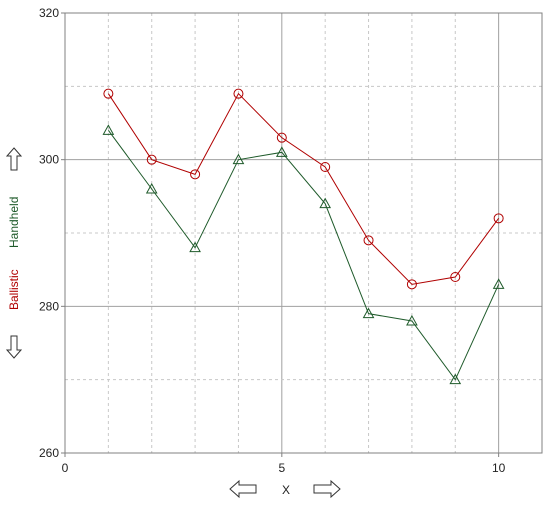 Image resolution: width=558 pixels, height=521 pixels. What do you see at coordinates (65, 468) in the screenshot?
I see `x-tick-label: 0` at bounding box center [65, 468].